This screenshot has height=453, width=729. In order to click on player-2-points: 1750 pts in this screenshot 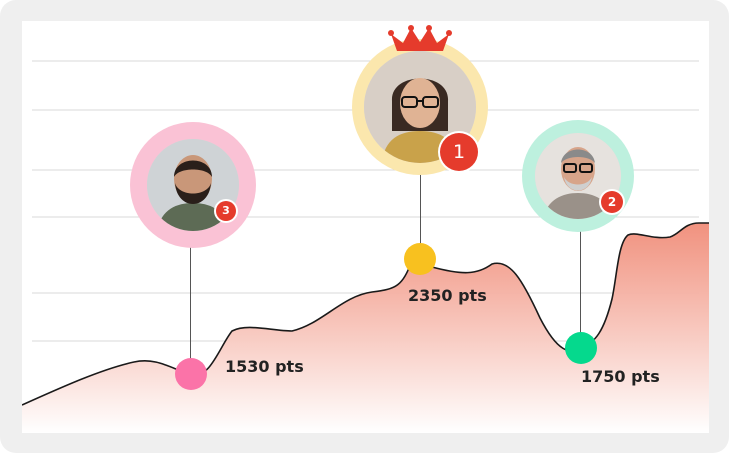, I will do `click(620, 376)`.